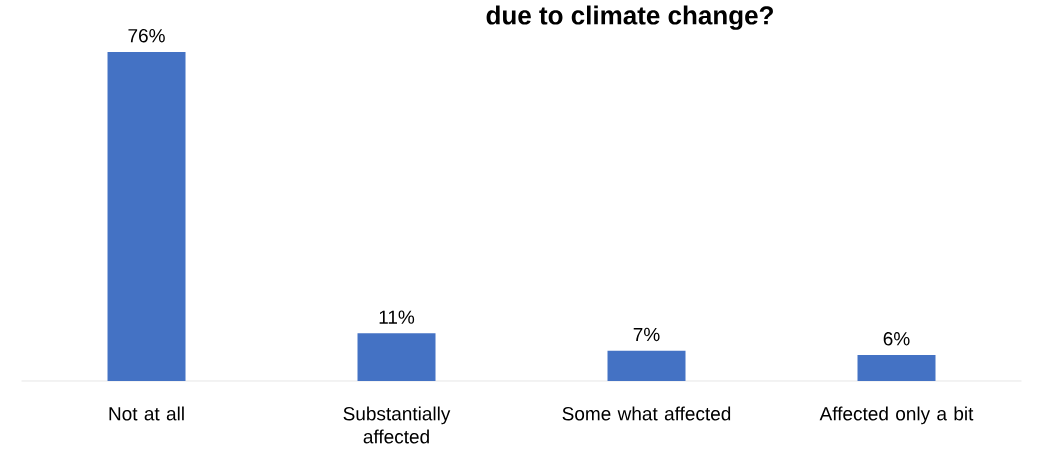 The image size is (1043, 473). What do you see at coordinates (646, 334) in the screenshot?
I see `data-label: 7%` at bounding box center [646, 334].